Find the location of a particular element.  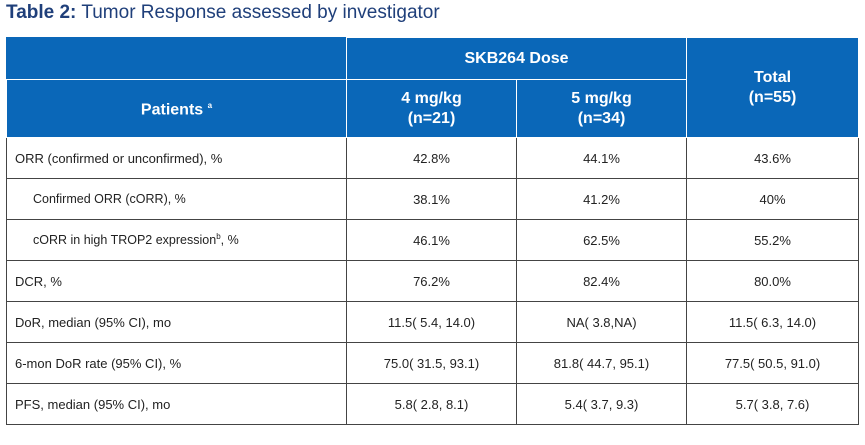

row-label-cell: cORR in high TROP2 expressionb, % is located at coordinates (176, 240).